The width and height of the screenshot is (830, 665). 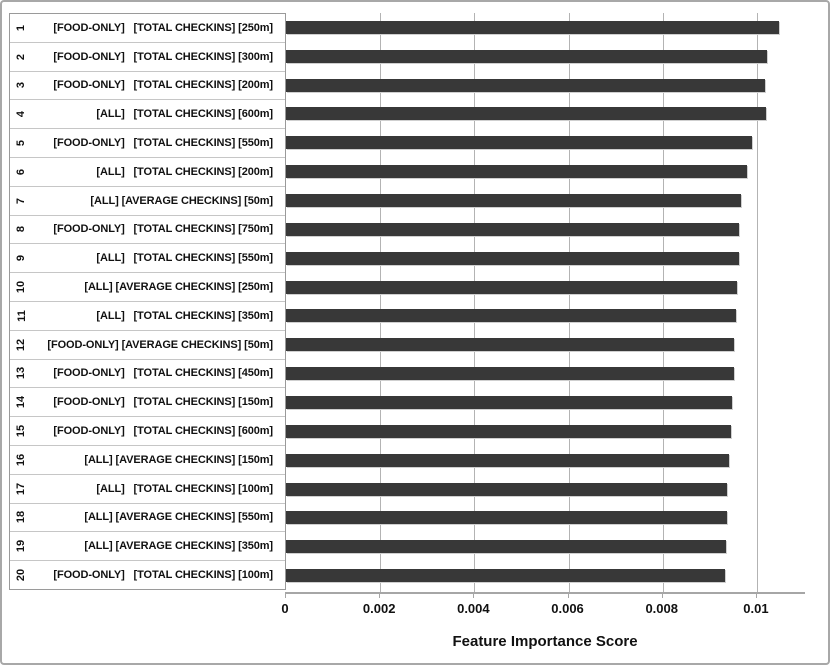 I want to click on feature-row: 8 [FOOD-ONLY] [TOTAL CHECKINS] [750m], so click(x=147, y=230).